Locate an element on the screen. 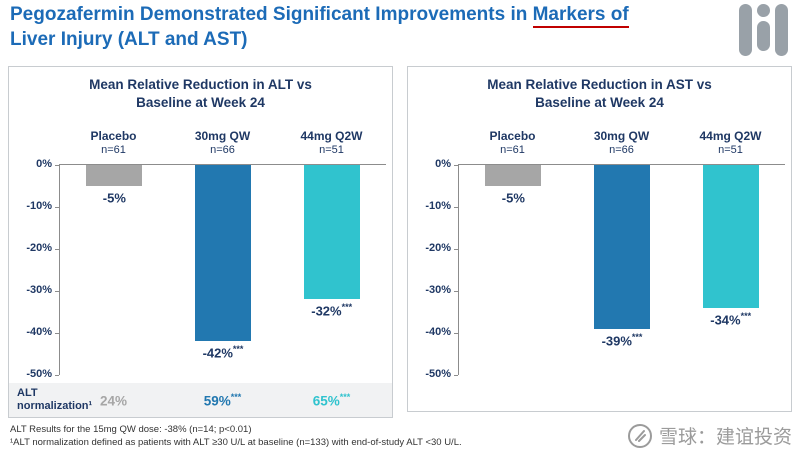 Image resolution: width=800 pixels, height=454 pixels. watermark: 雪球：建谊投资 is located at coordinates (709, 435).